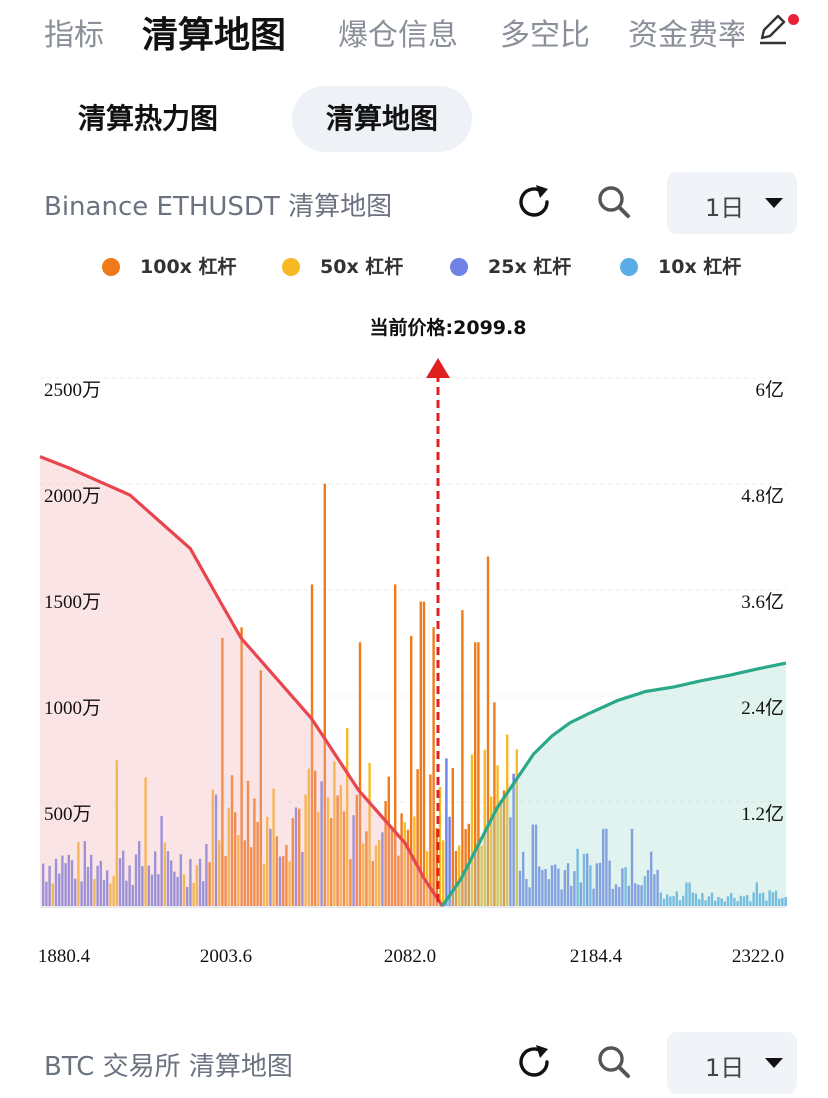  I want to click on legend-swatch-25x, so click(459, 267).